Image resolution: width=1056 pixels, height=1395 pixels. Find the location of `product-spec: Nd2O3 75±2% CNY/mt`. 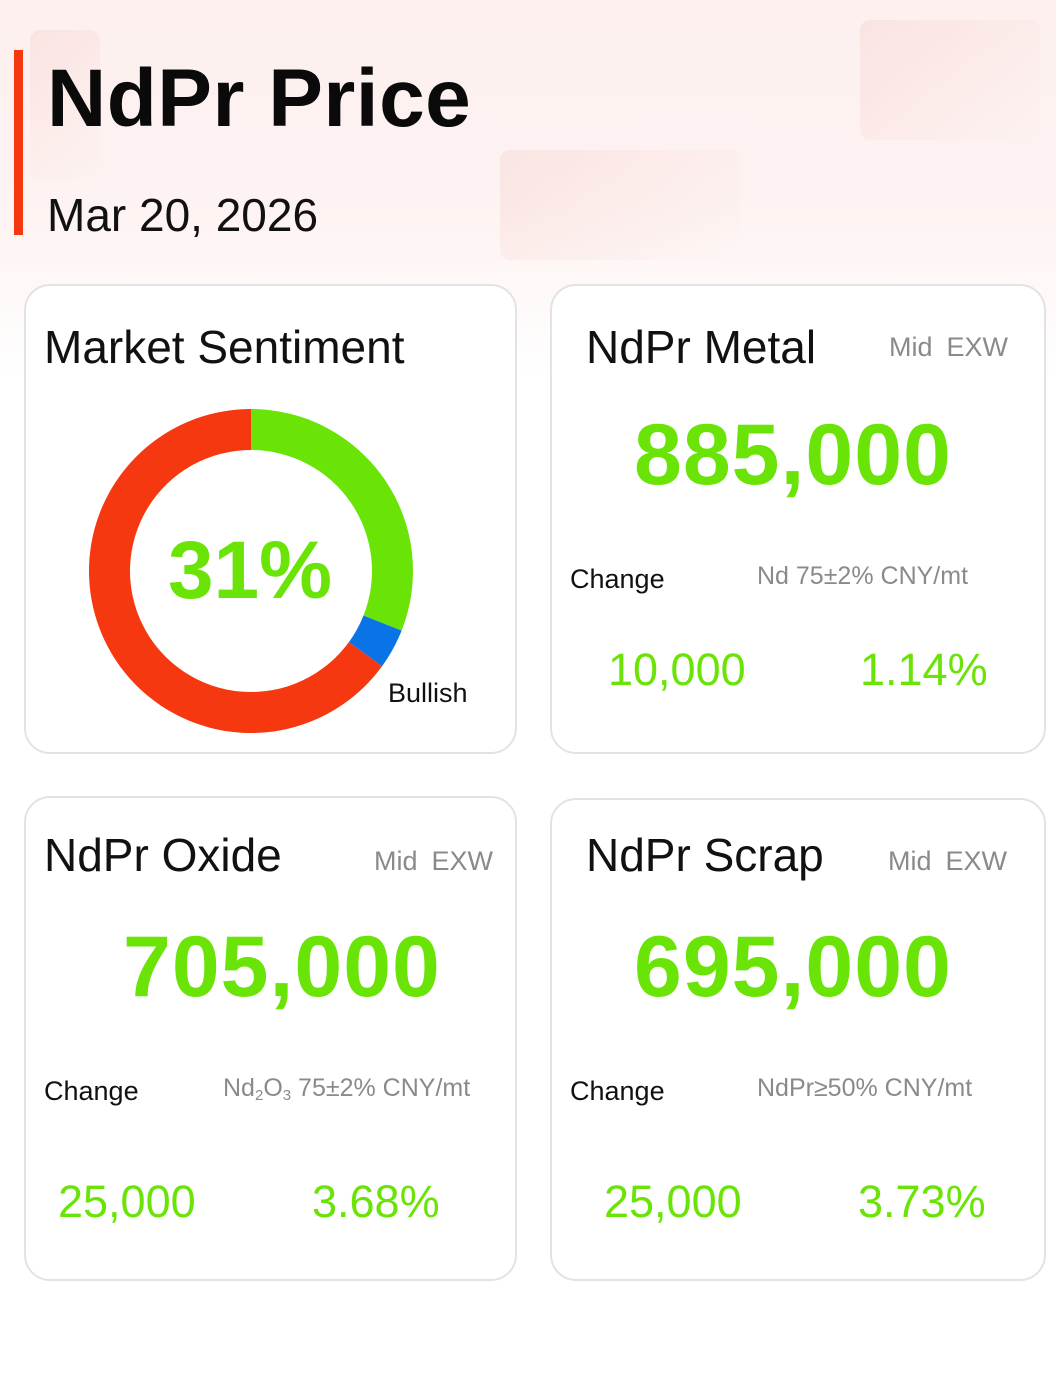

product-spec: Nd2O3 75±2% CNY/mt is located at coordinates (347, 1089).